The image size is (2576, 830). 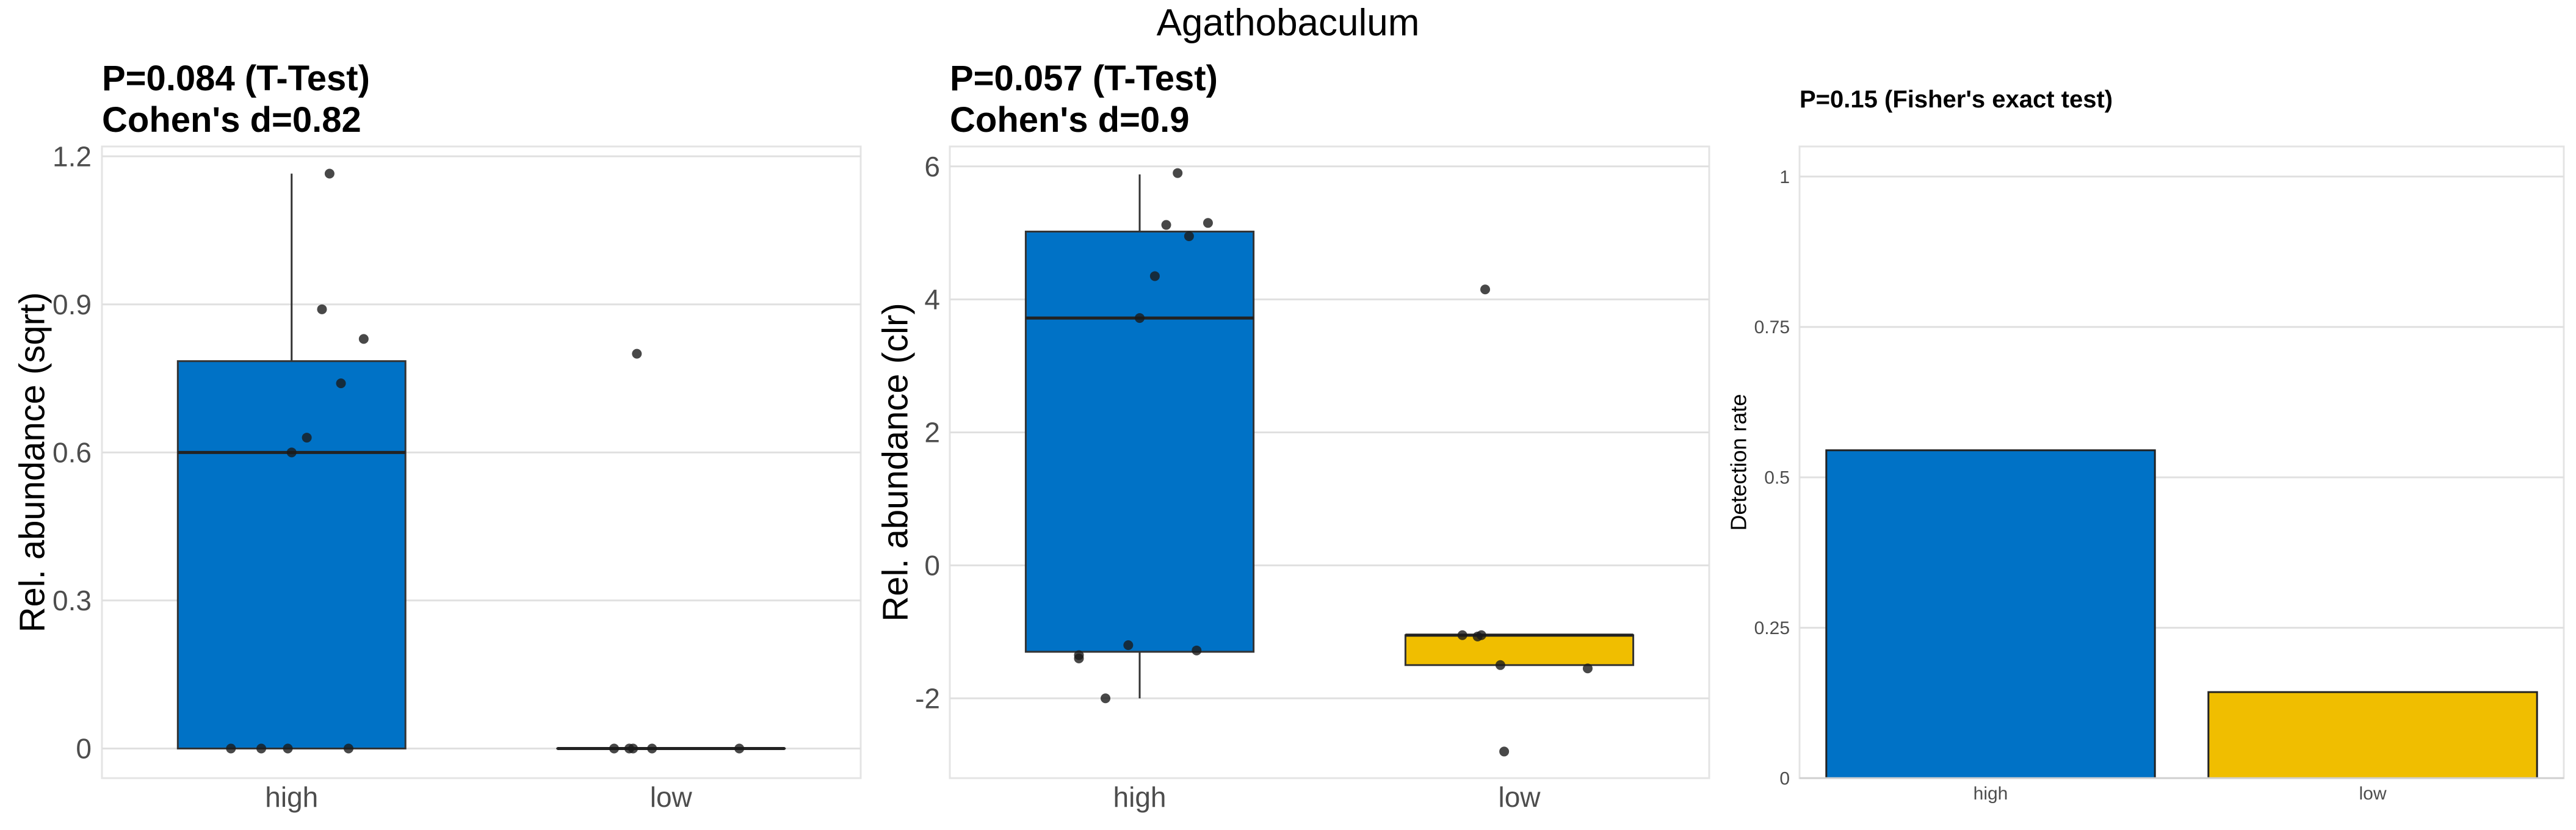 I want to click on chart-subtitle: Cohen's d=0.9, so click(x=1070, y=120).